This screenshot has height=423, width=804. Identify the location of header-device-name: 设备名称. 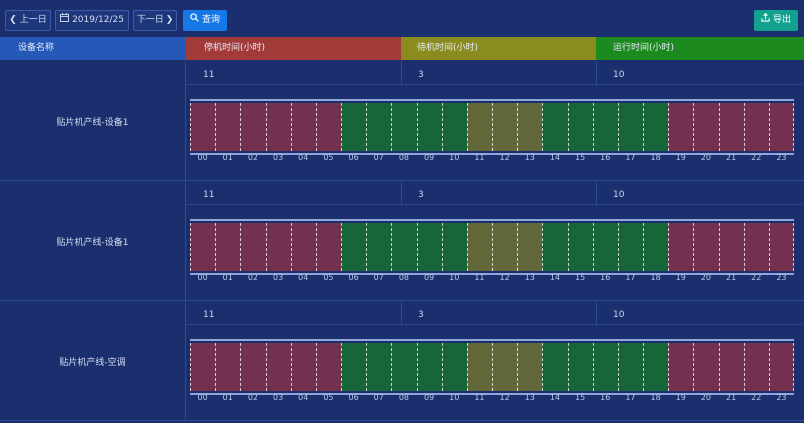
(93, 48).